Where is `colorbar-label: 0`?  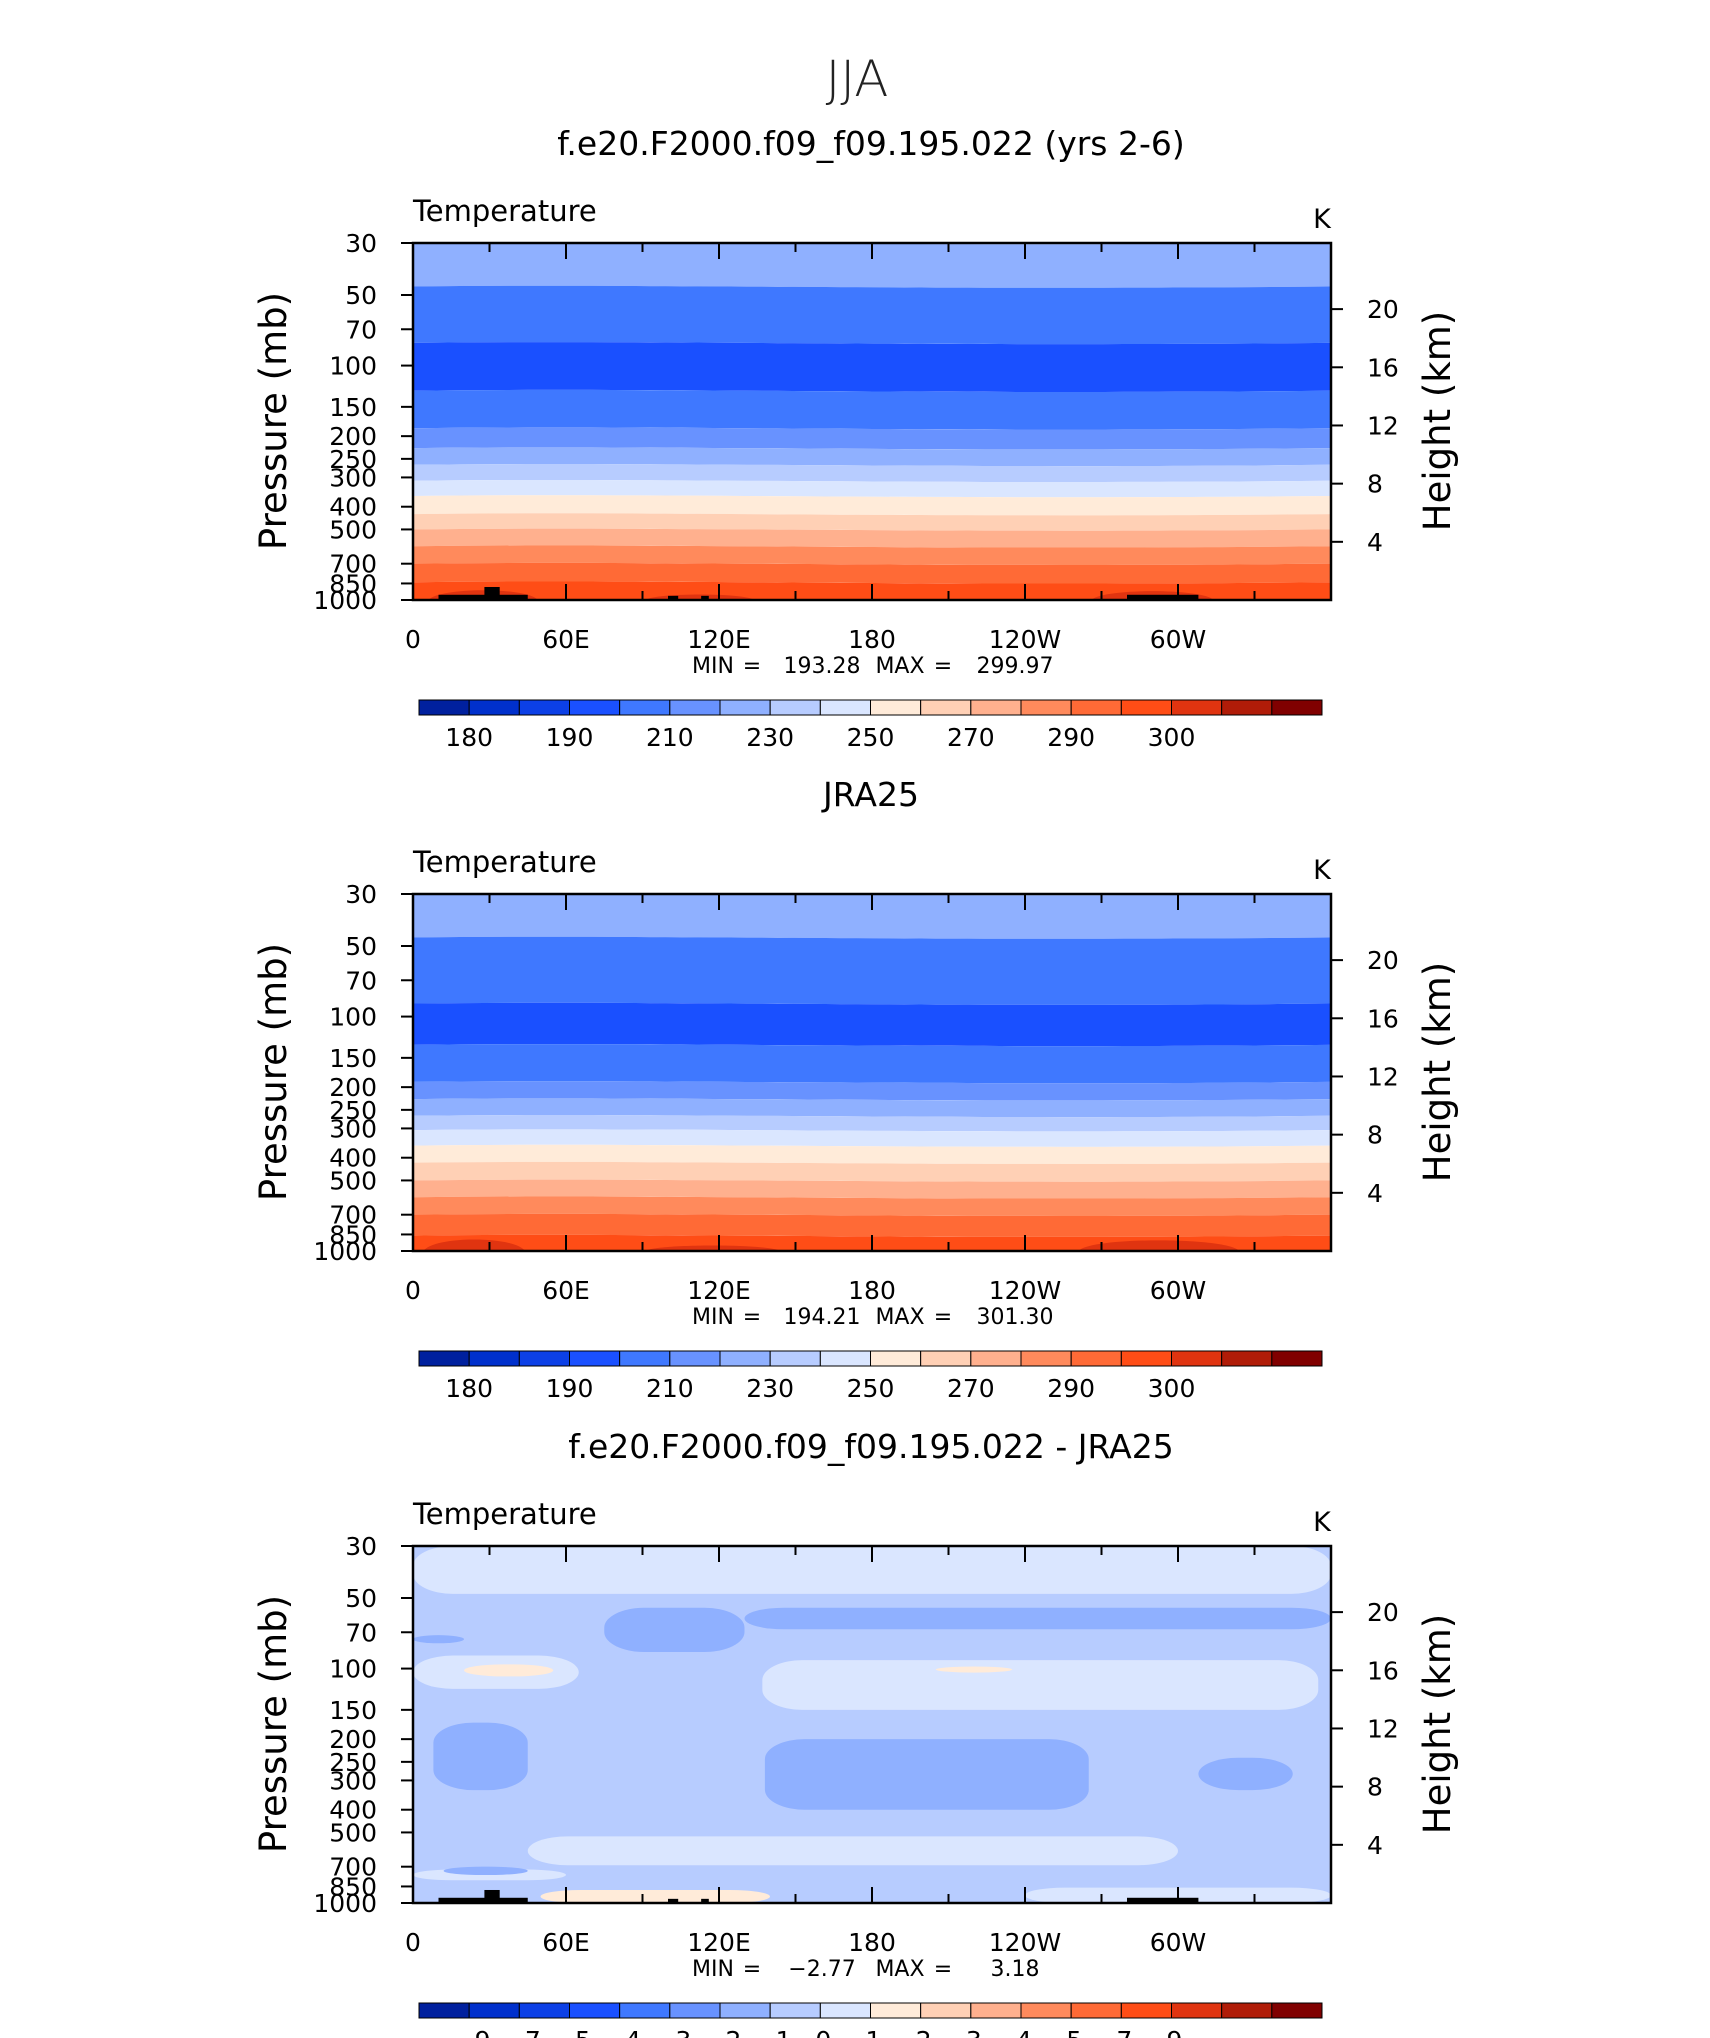 colorbar-label: 0 is located at coordinates (823, 2032).